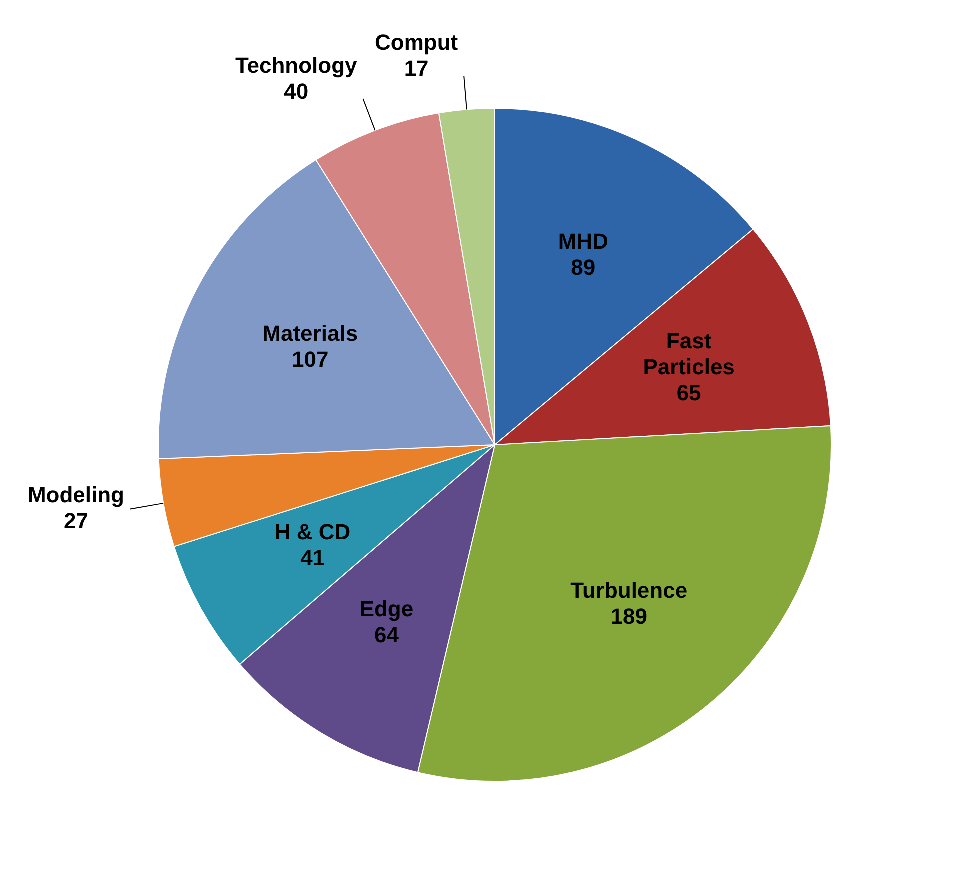 Image resolution: width=961 pixels, height=881 pixels. Describe the element at coordinates (310, 333) in the screenshot. I see `slice-label: Materials` at that location.